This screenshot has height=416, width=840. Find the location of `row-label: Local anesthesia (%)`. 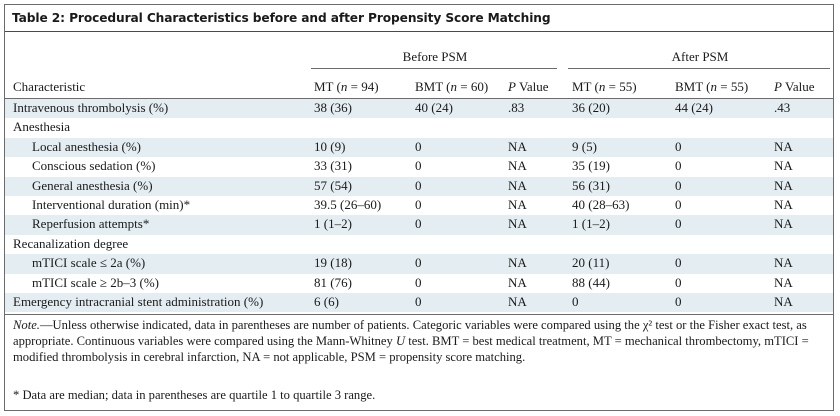

row-label: Local anesthesia (%) is located at coordinates (87, 146).